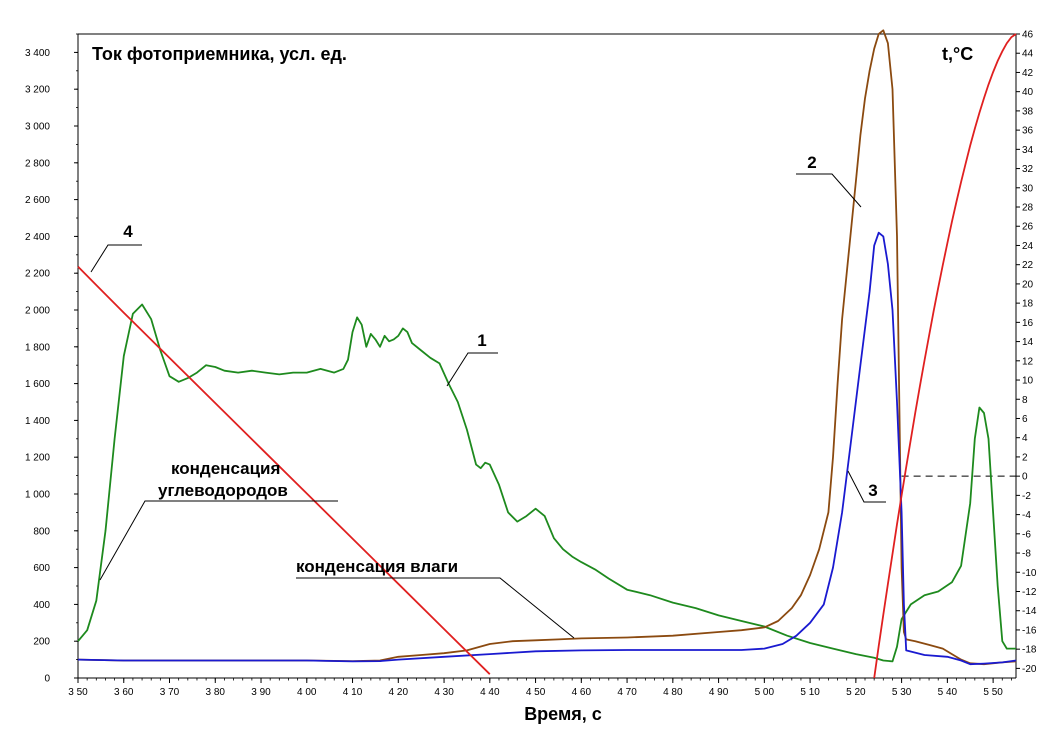  Describe the element at coordinates (1028, 188) in the screenshot. I see `y-right-tick-label: 30` at that location.